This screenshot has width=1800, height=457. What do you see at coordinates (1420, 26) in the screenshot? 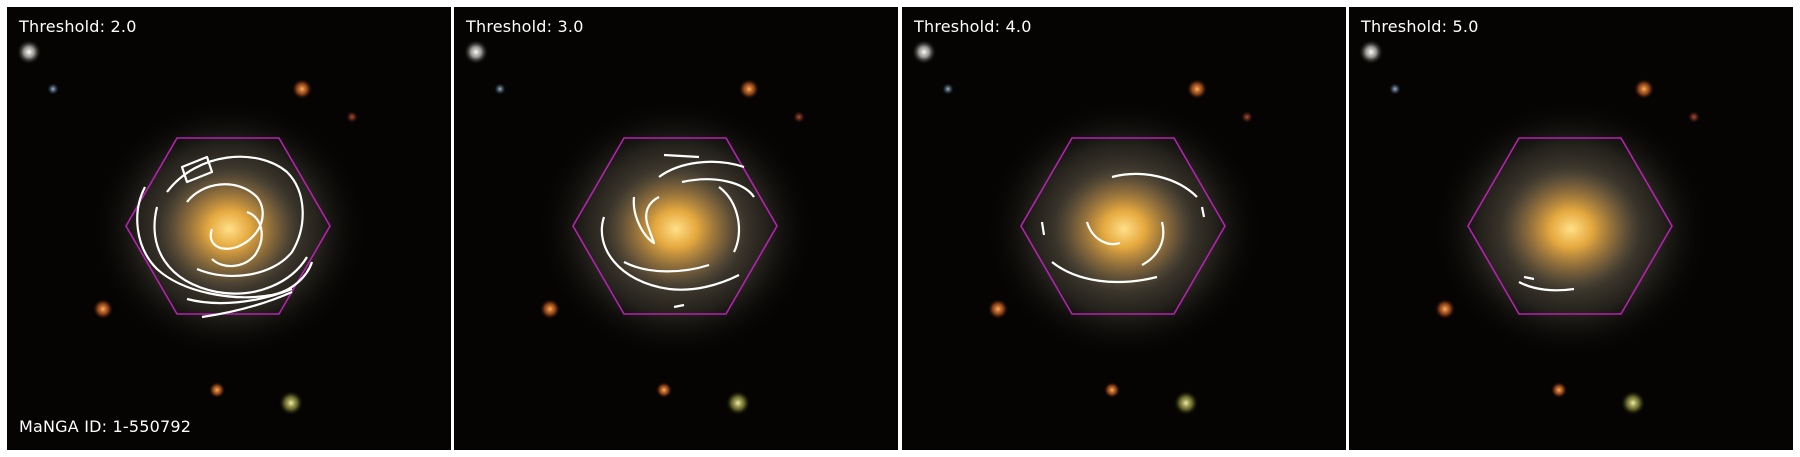
I see `panel-title: Threshold: 5.0` at bounding box center [1420, 26].